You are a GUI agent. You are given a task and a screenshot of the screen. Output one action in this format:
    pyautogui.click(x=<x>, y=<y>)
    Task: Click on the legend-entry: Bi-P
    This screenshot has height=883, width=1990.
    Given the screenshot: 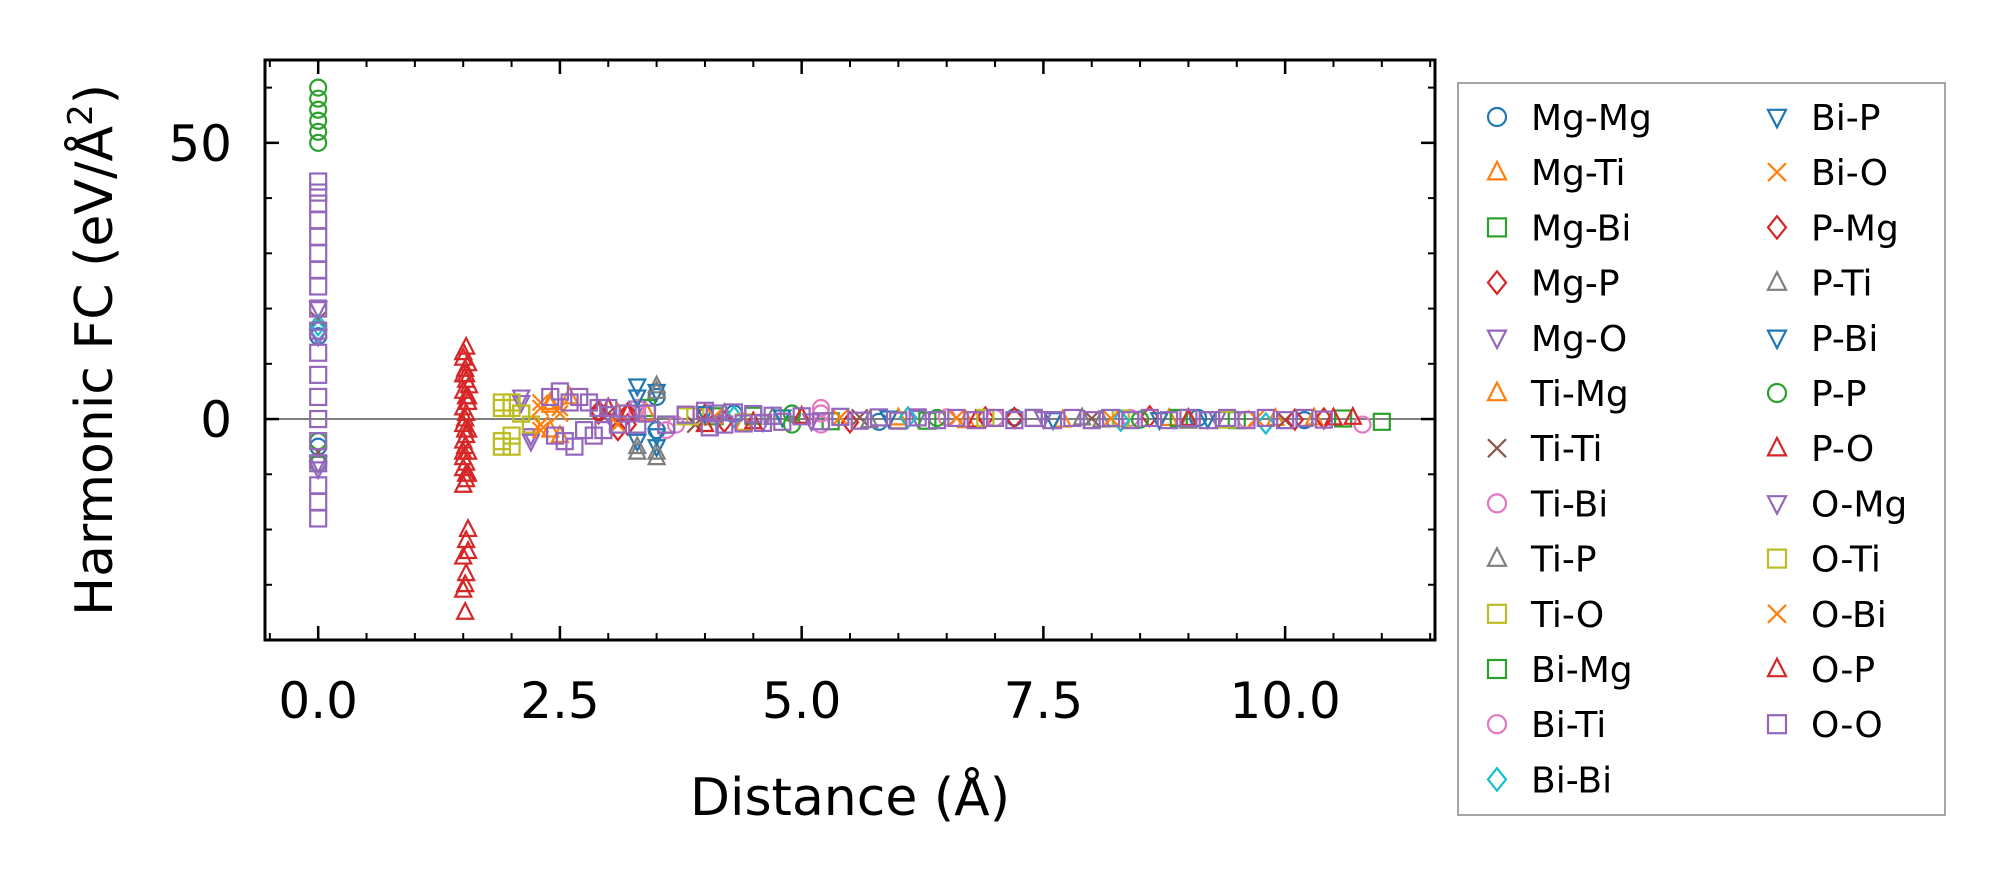 What is the action you would take?
    pyautogui.click(x=1823, y=118)
    